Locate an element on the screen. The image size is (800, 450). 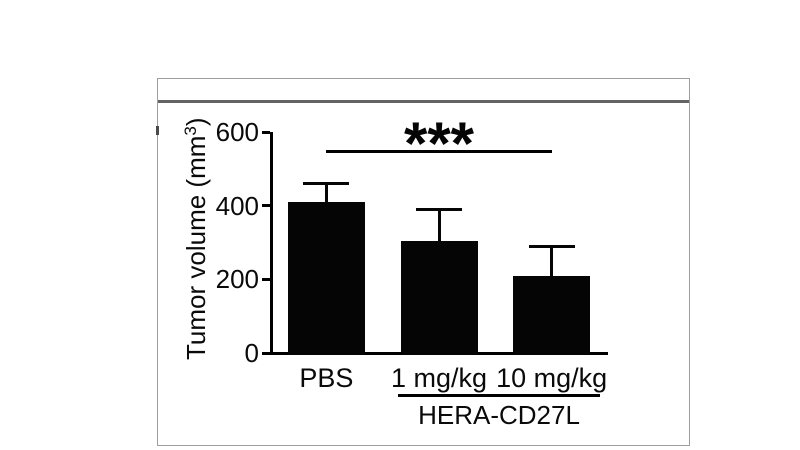
y-tick-label: 400 is located at coordinates (237, 205).